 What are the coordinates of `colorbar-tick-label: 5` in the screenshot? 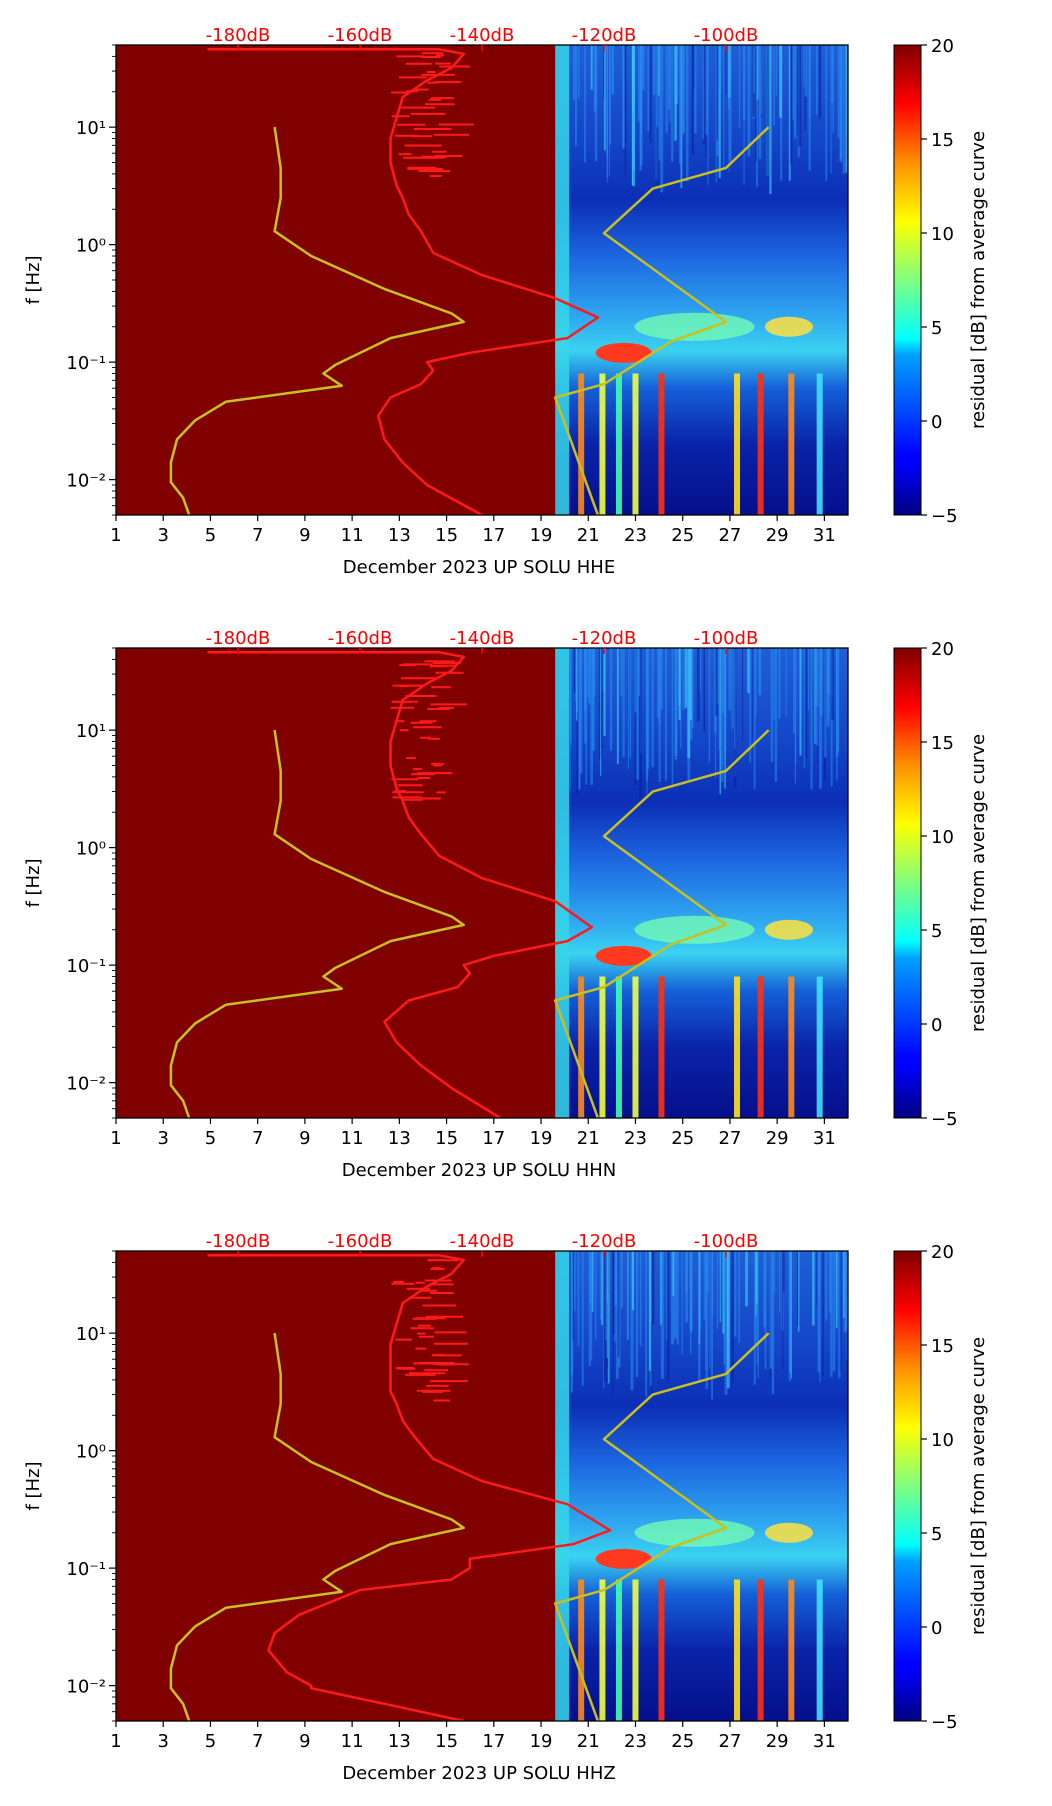 It's located at (936, 1534).